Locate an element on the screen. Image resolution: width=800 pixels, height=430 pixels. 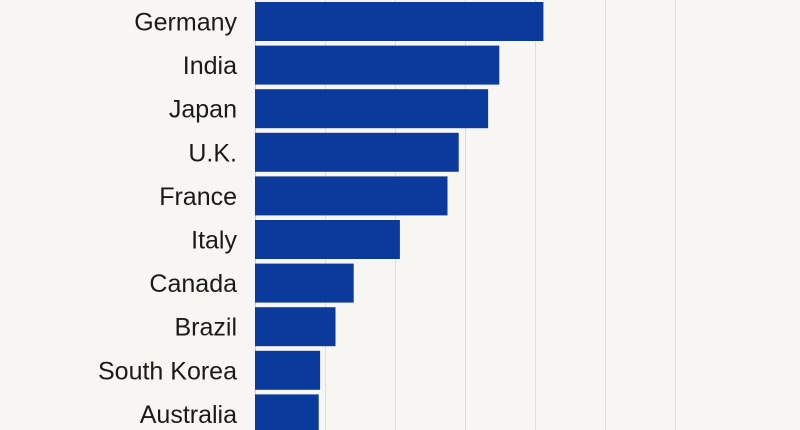
category-label: Brazil is located at coordinates (205, 328).